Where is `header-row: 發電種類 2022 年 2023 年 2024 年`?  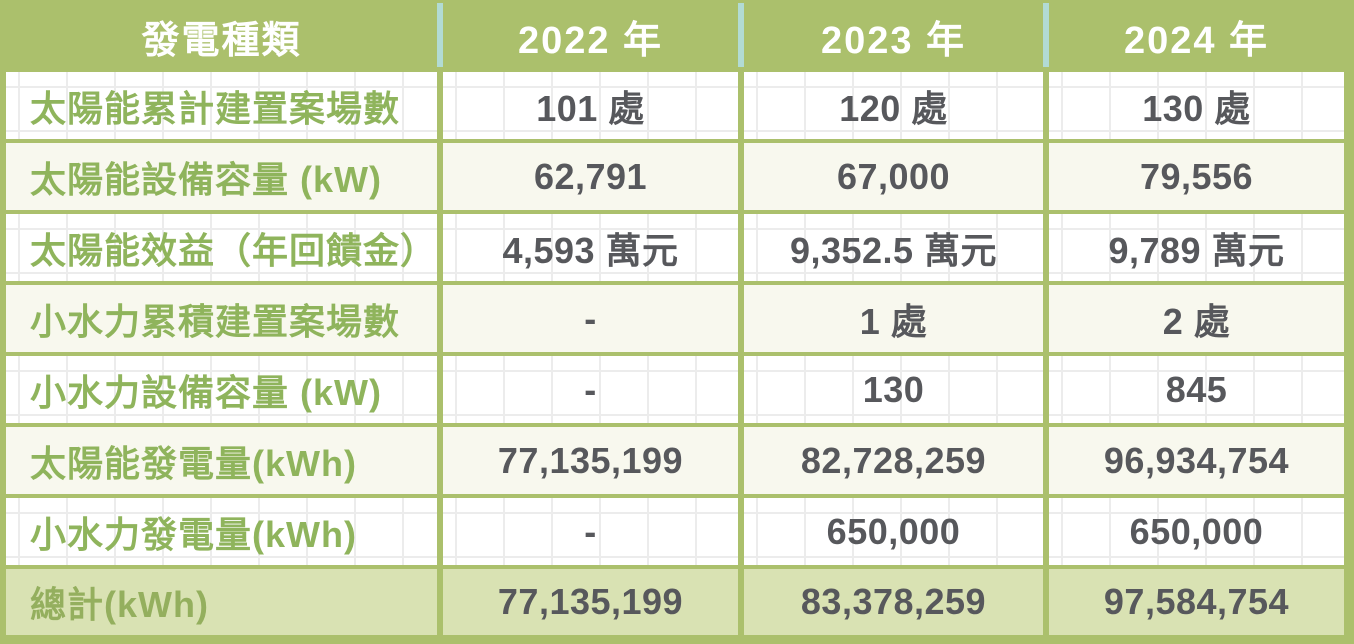 header-row: 發電種類 2022 年 2023 年 2024 年 is located at coordinates (675, 36).